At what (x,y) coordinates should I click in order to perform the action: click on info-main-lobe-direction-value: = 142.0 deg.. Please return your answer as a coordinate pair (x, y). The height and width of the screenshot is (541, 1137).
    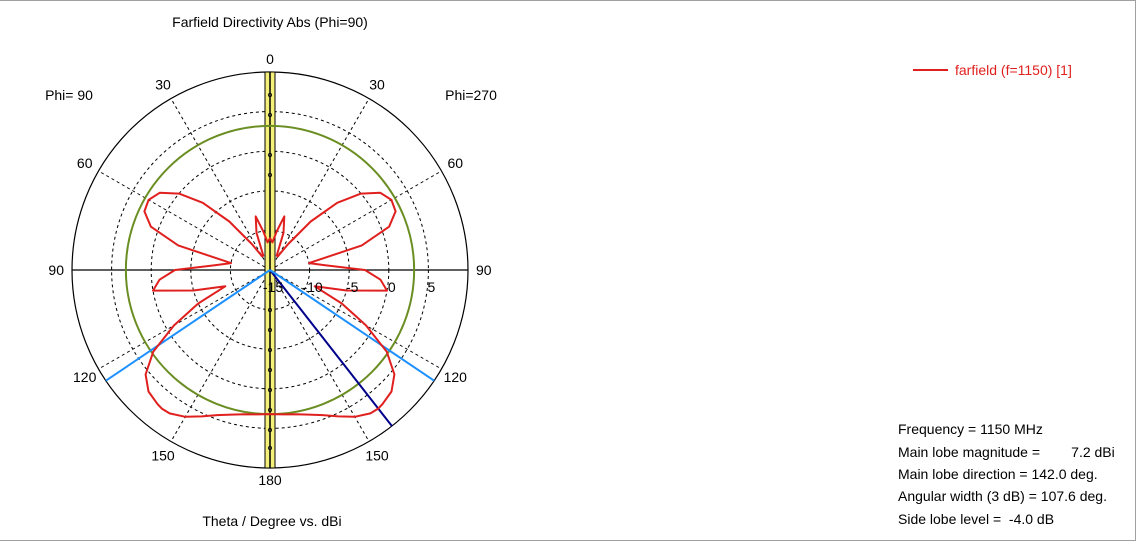
    Looking at the image, I should click on (1058, 474).